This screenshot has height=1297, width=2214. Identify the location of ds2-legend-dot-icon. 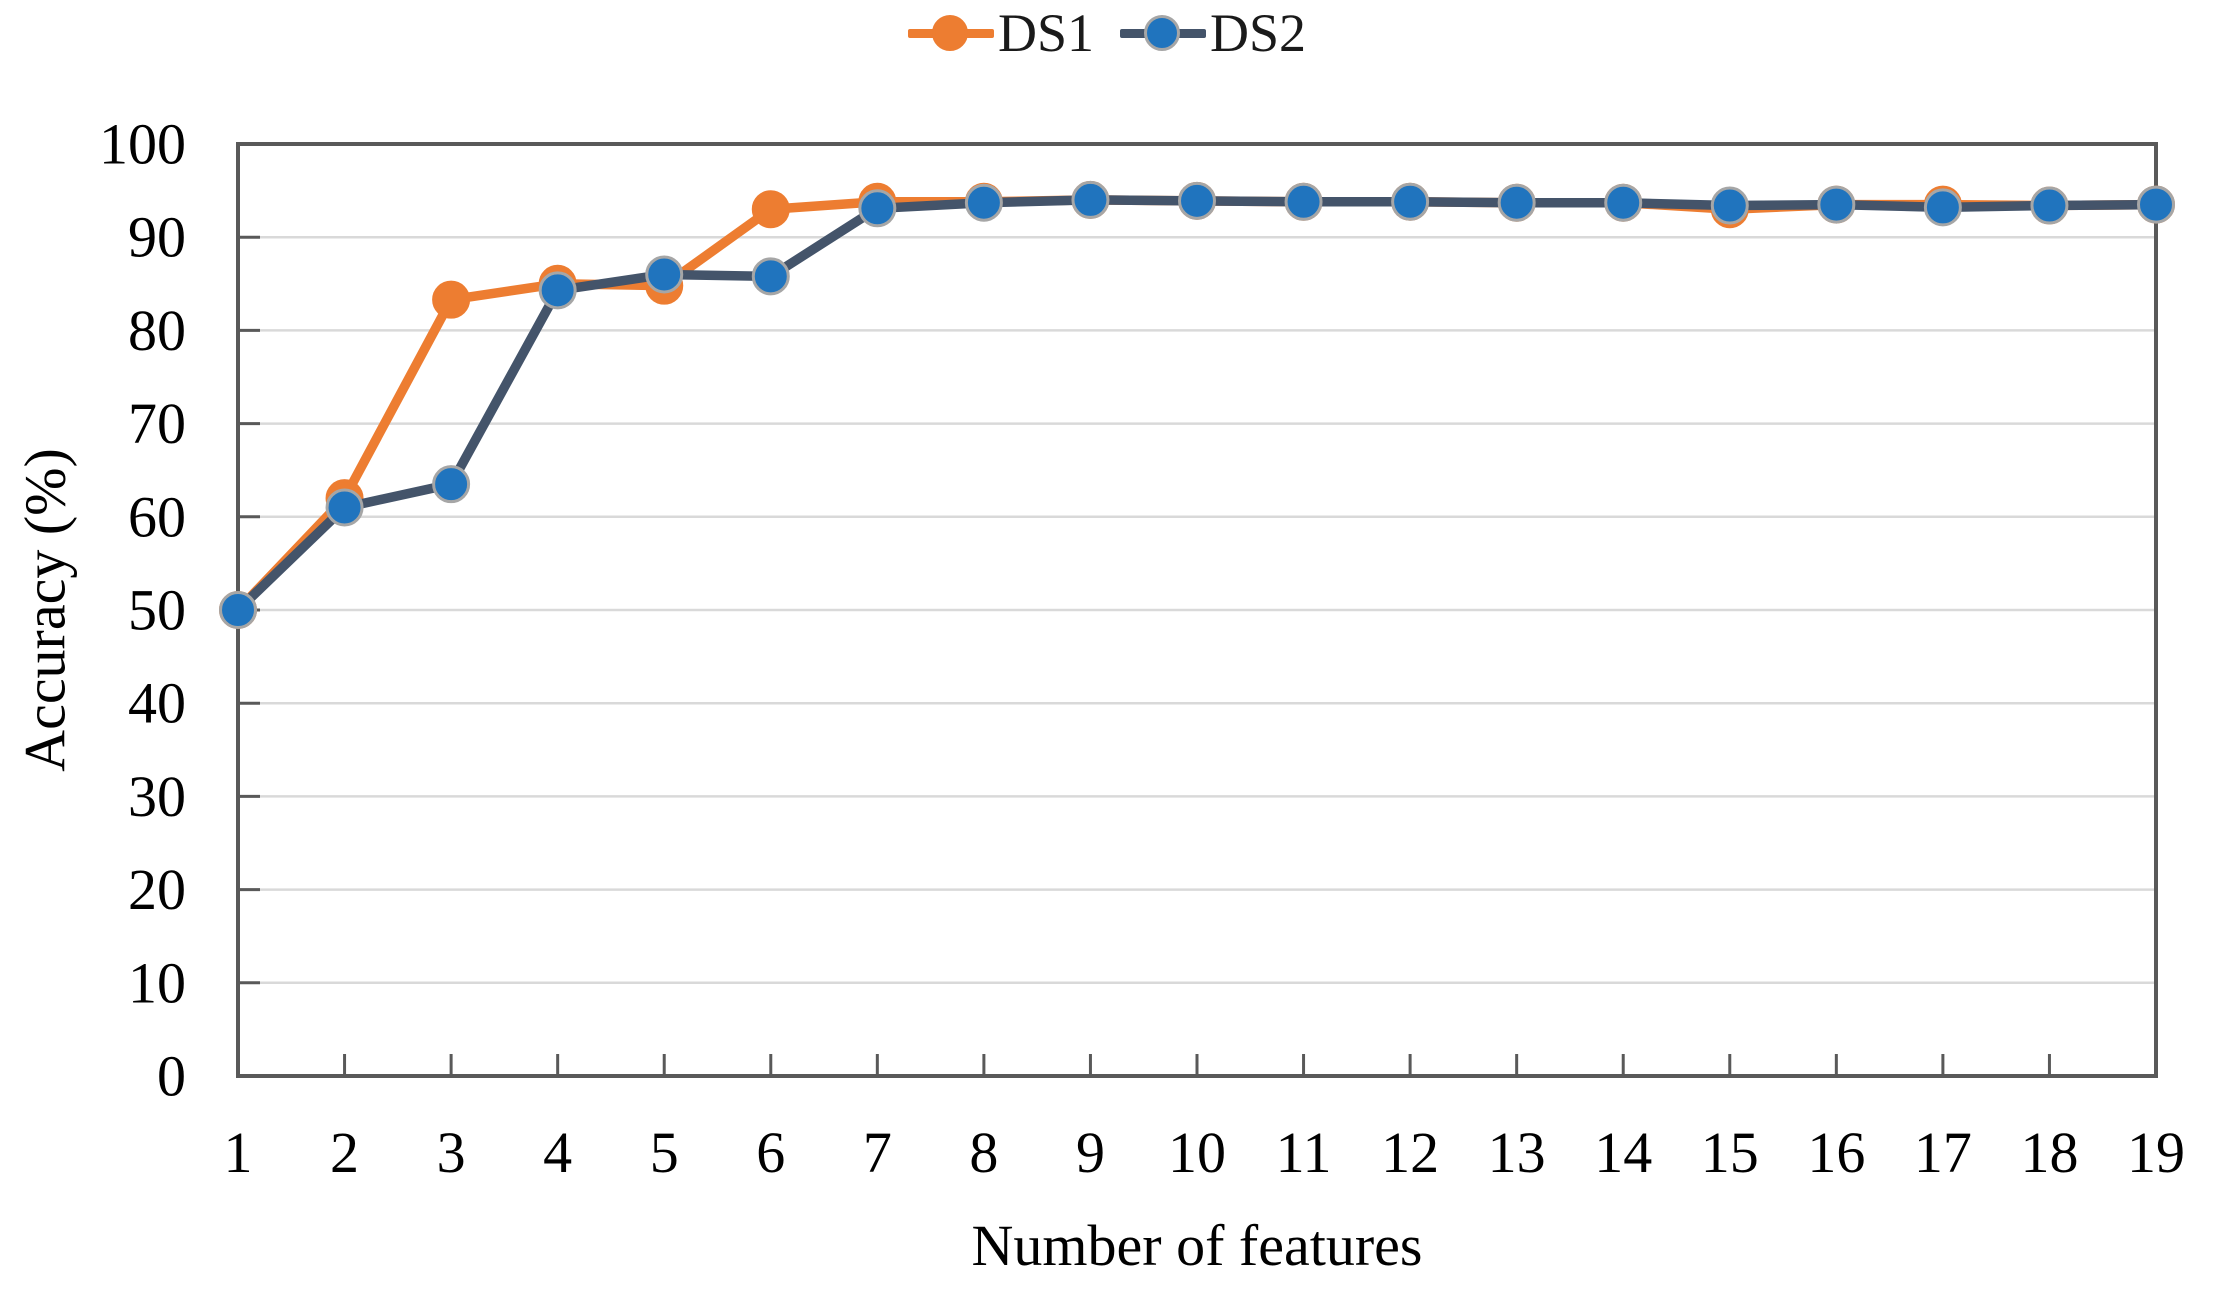
(1162, 33).